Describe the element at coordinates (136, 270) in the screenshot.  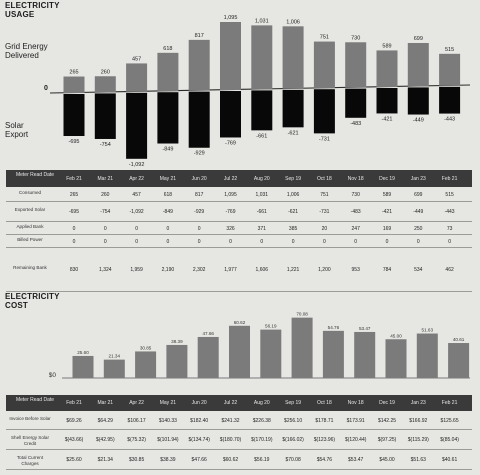
I see `table-cell: 1,959` at that location.